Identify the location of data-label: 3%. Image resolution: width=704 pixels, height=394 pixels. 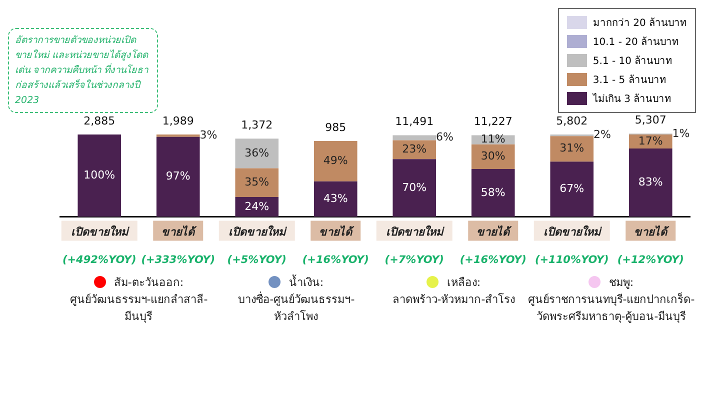
(209, 135).